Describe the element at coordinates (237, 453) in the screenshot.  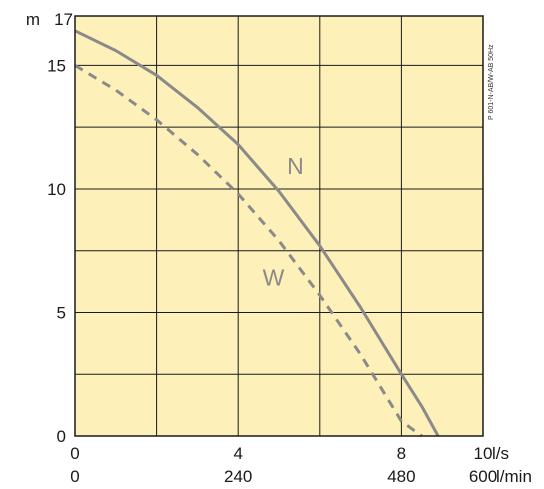
I see `x-tick-label: 4` at that location.